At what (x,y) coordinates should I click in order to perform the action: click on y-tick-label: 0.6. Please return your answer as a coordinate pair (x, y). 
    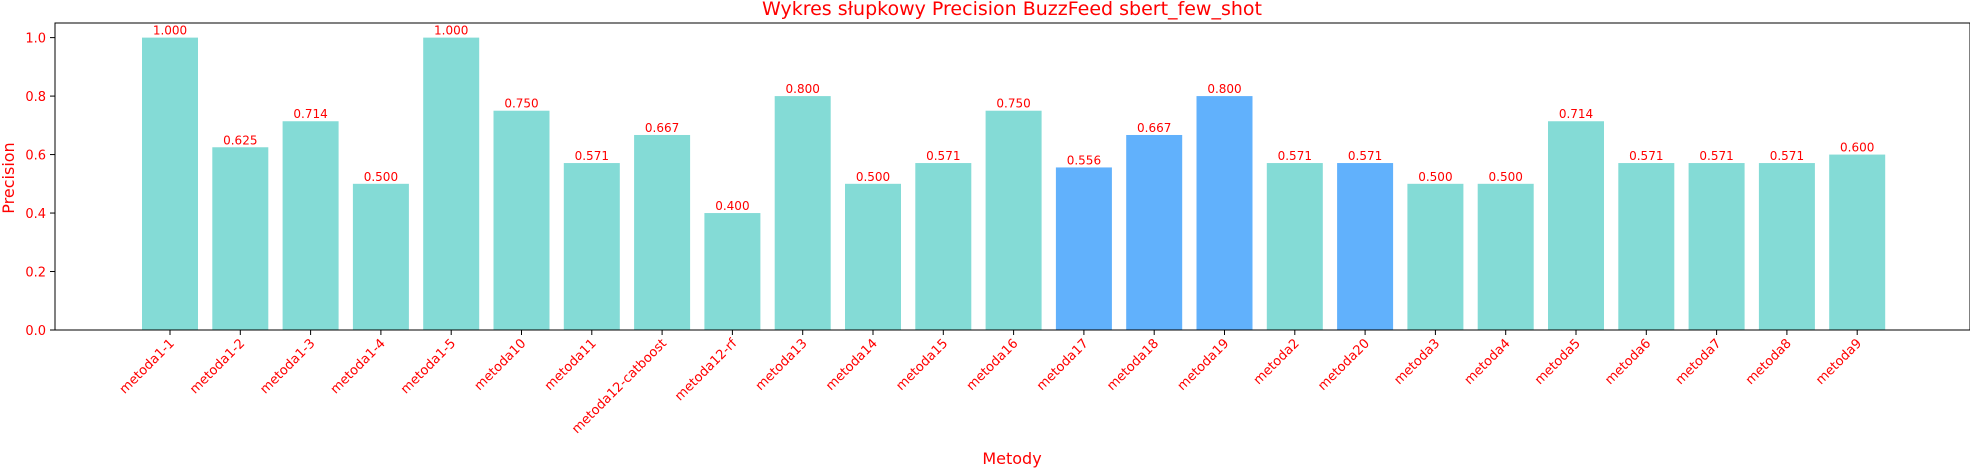
    Looking at the image, I should click on (35, 156).